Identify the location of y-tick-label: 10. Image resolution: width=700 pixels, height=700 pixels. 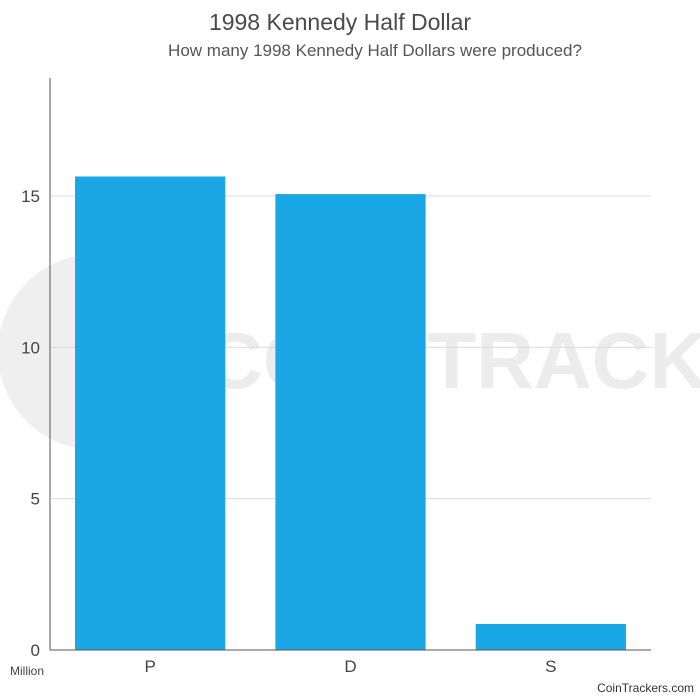
(30, 347).